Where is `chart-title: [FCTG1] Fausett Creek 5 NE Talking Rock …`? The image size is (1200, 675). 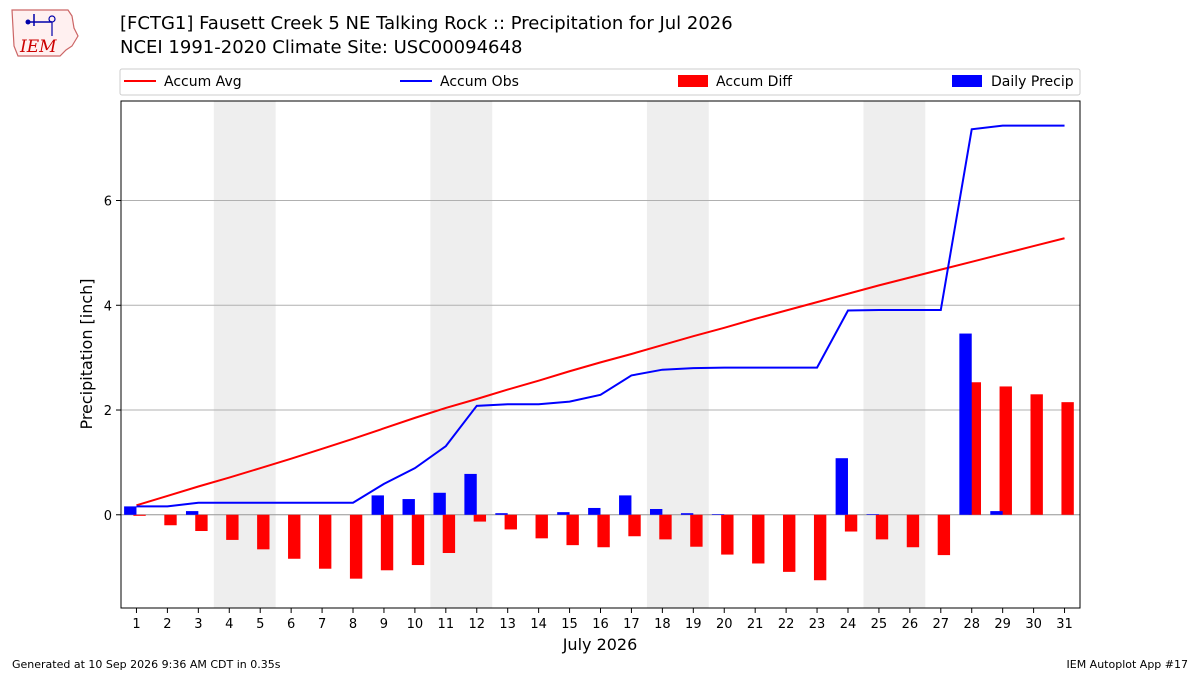 chart-title: [FCTG1] Fausett Creek 5 NE Talking Rock … is located at coordinates (426, 23).